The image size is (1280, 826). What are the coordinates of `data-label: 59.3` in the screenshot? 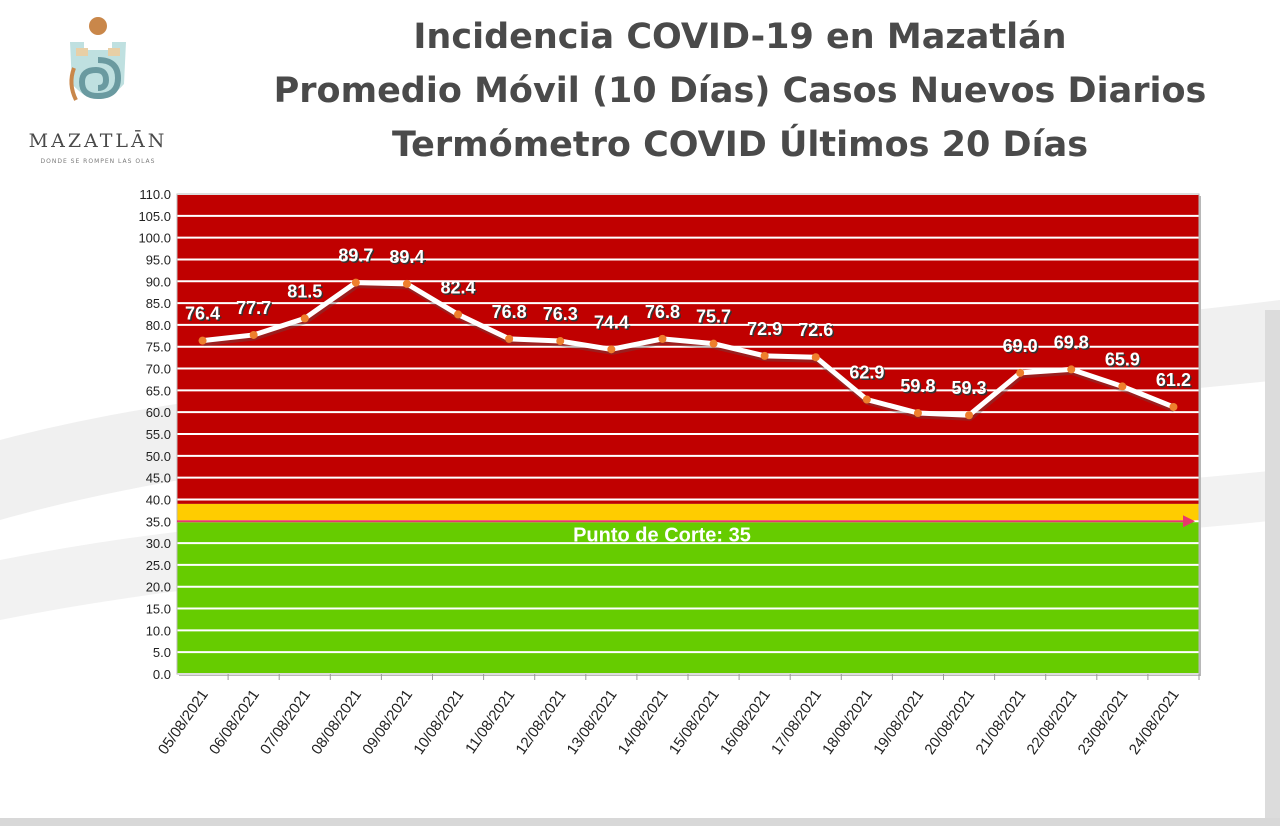 It's located at (969, 388).